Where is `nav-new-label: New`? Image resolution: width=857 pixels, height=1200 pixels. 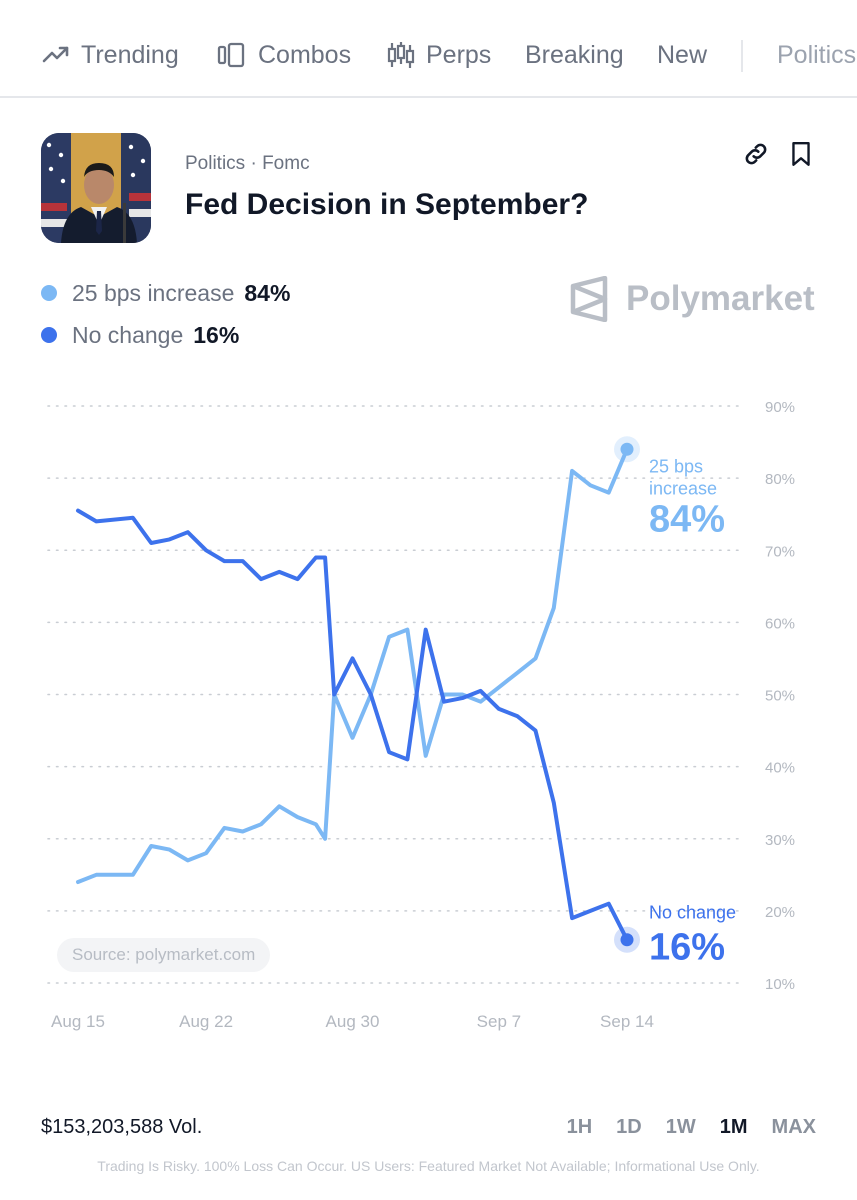 nav-new-label: New is located at coordinates (682, 54).